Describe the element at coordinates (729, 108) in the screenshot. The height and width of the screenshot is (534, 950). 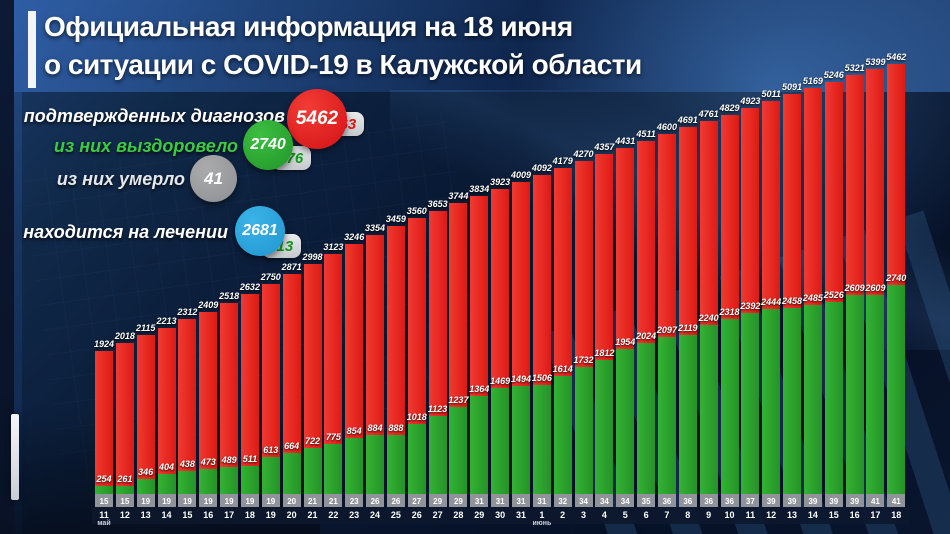
I see `total-value-label: 4829` at that location.